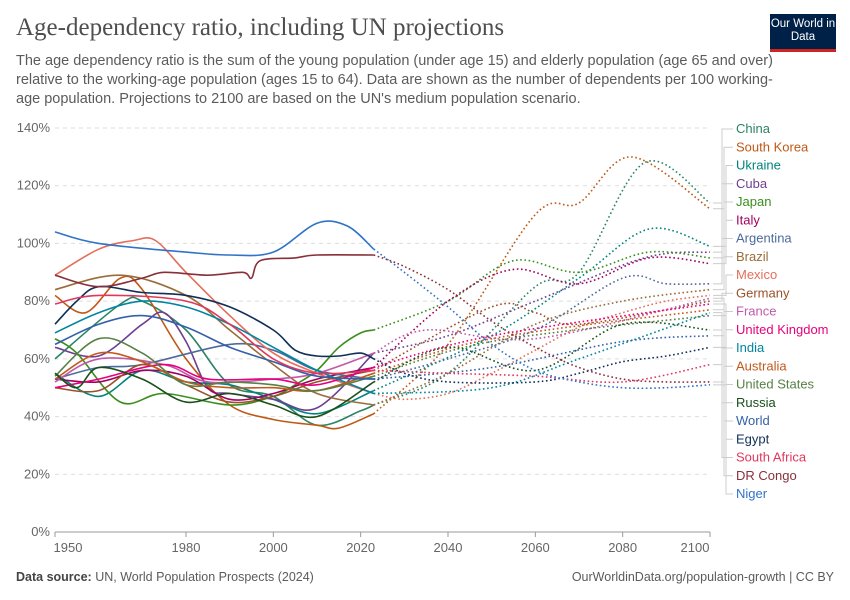 The width and height of the screenshot is (850, 600). I want to click on legend-label-egypt: Egypt, so click(753, 438).